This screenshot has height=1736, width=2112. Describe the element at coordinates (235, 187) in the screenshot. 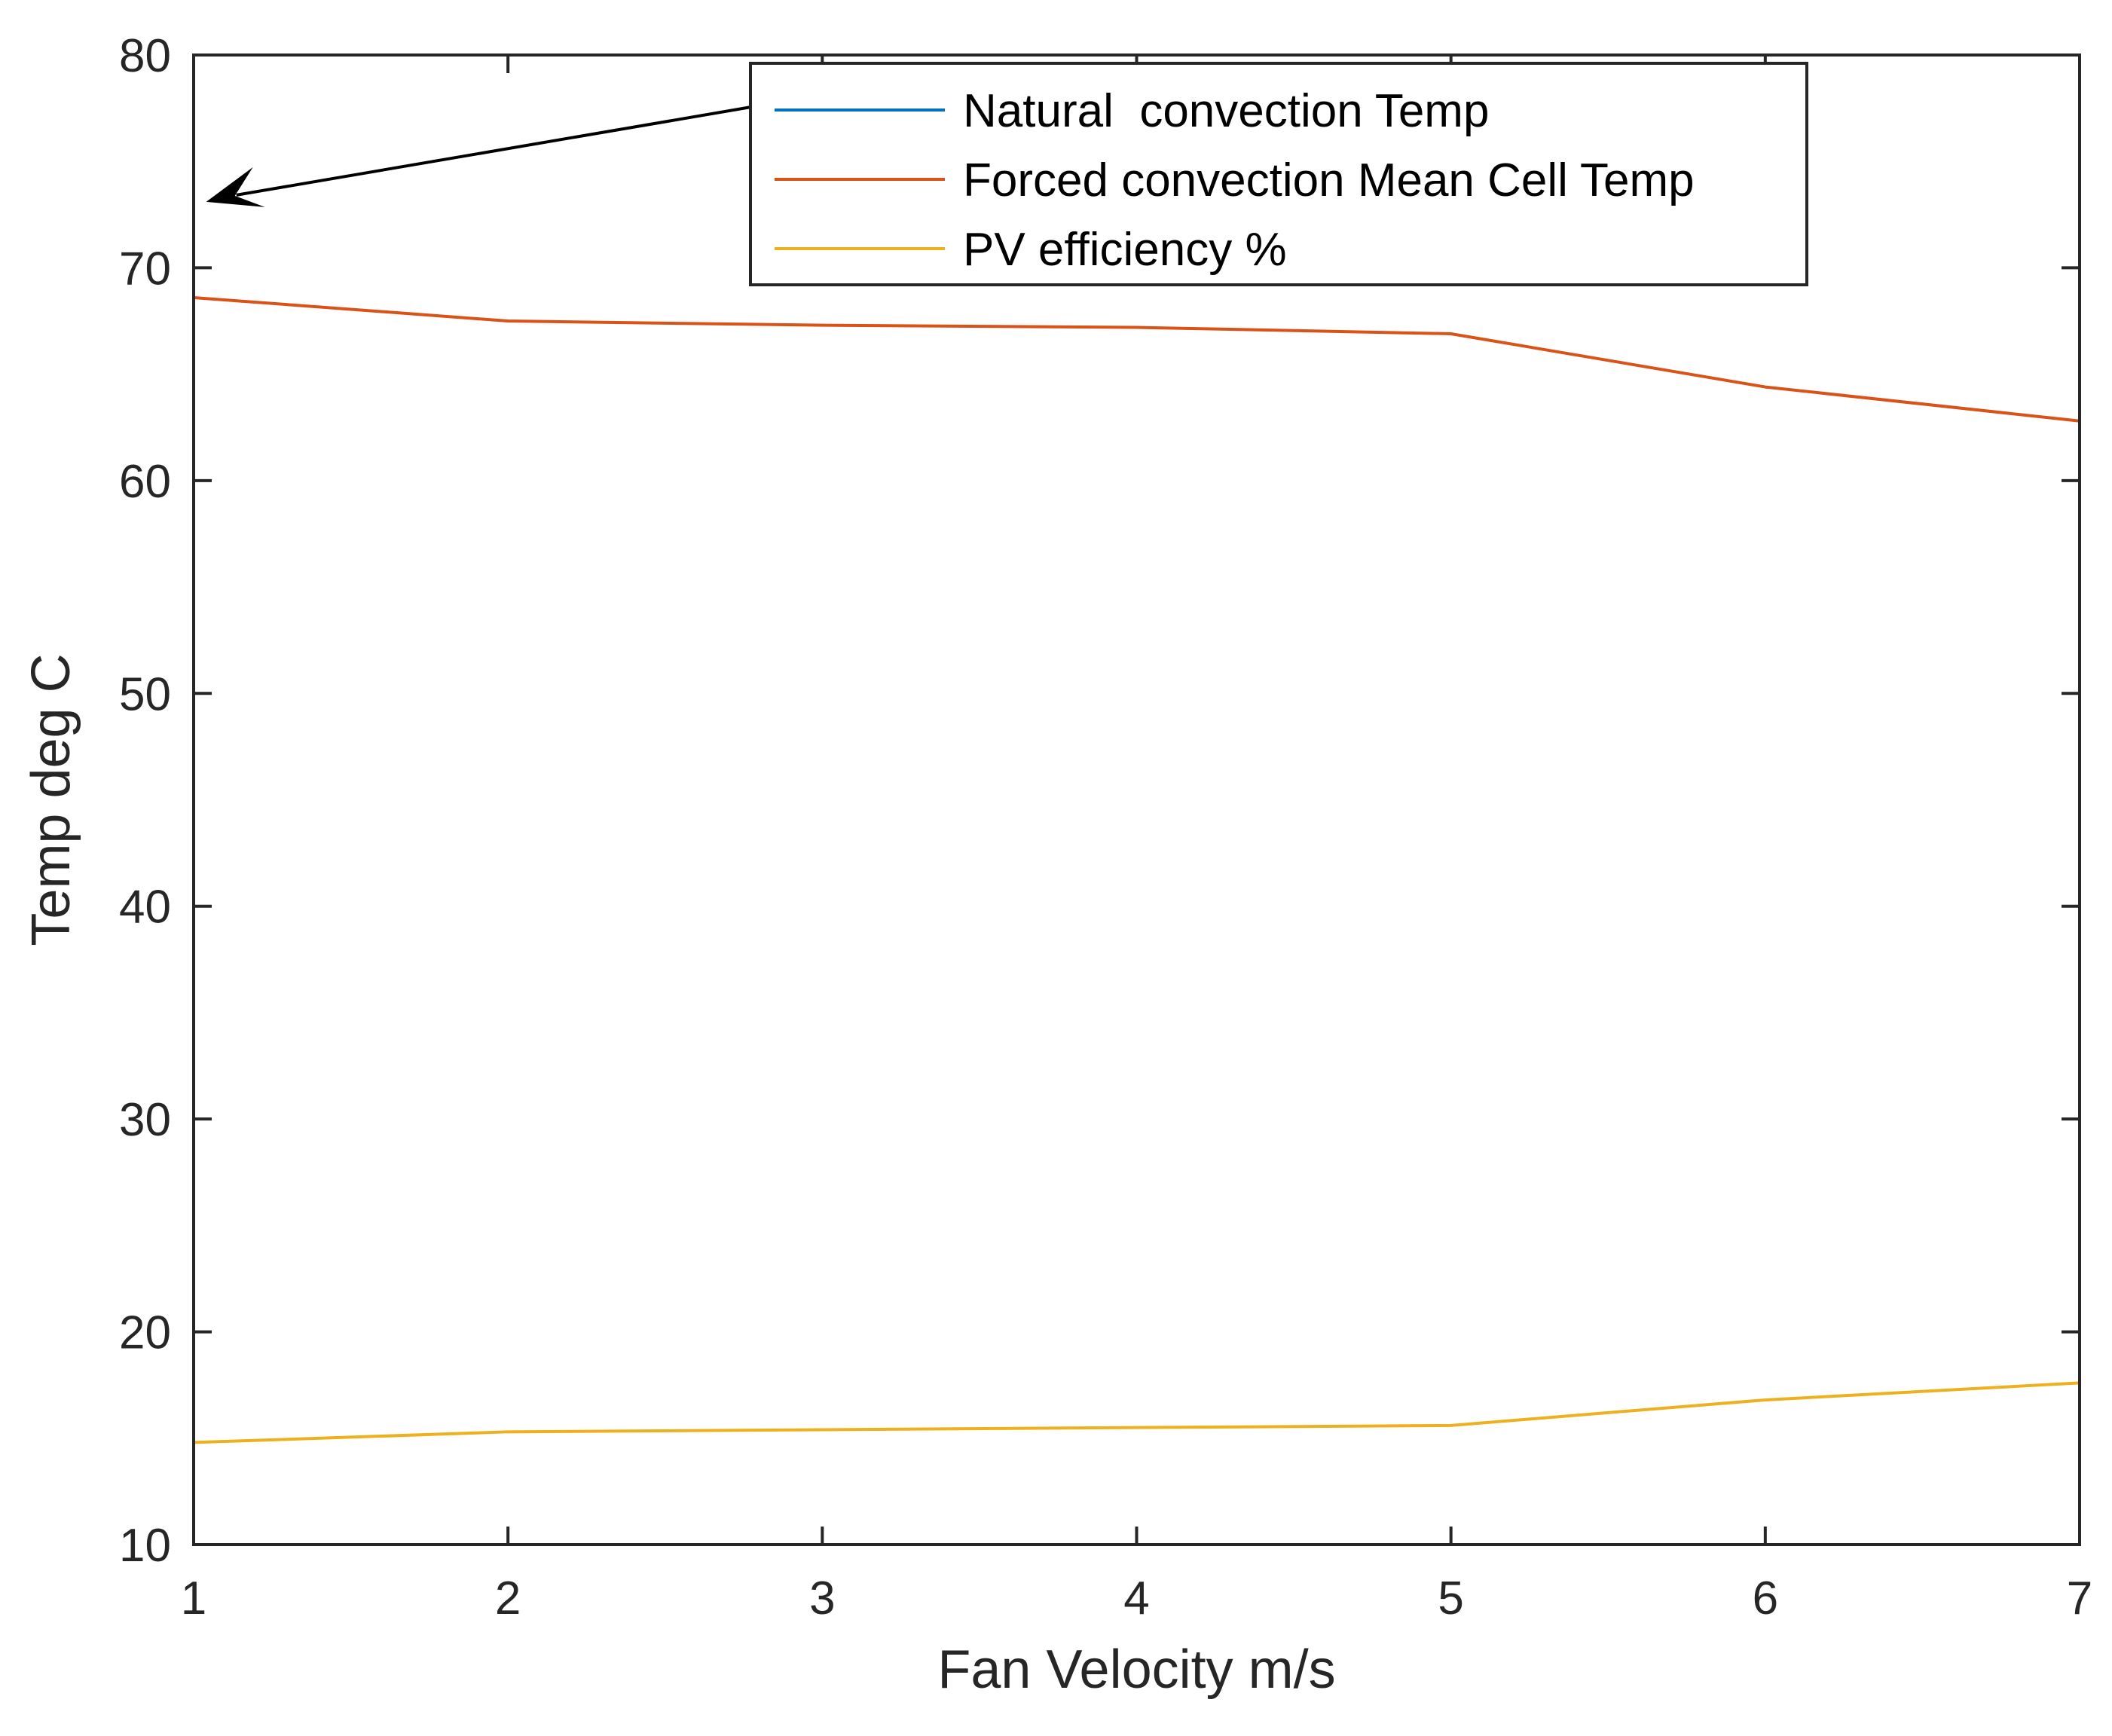

I see `arrow-head` at that location.